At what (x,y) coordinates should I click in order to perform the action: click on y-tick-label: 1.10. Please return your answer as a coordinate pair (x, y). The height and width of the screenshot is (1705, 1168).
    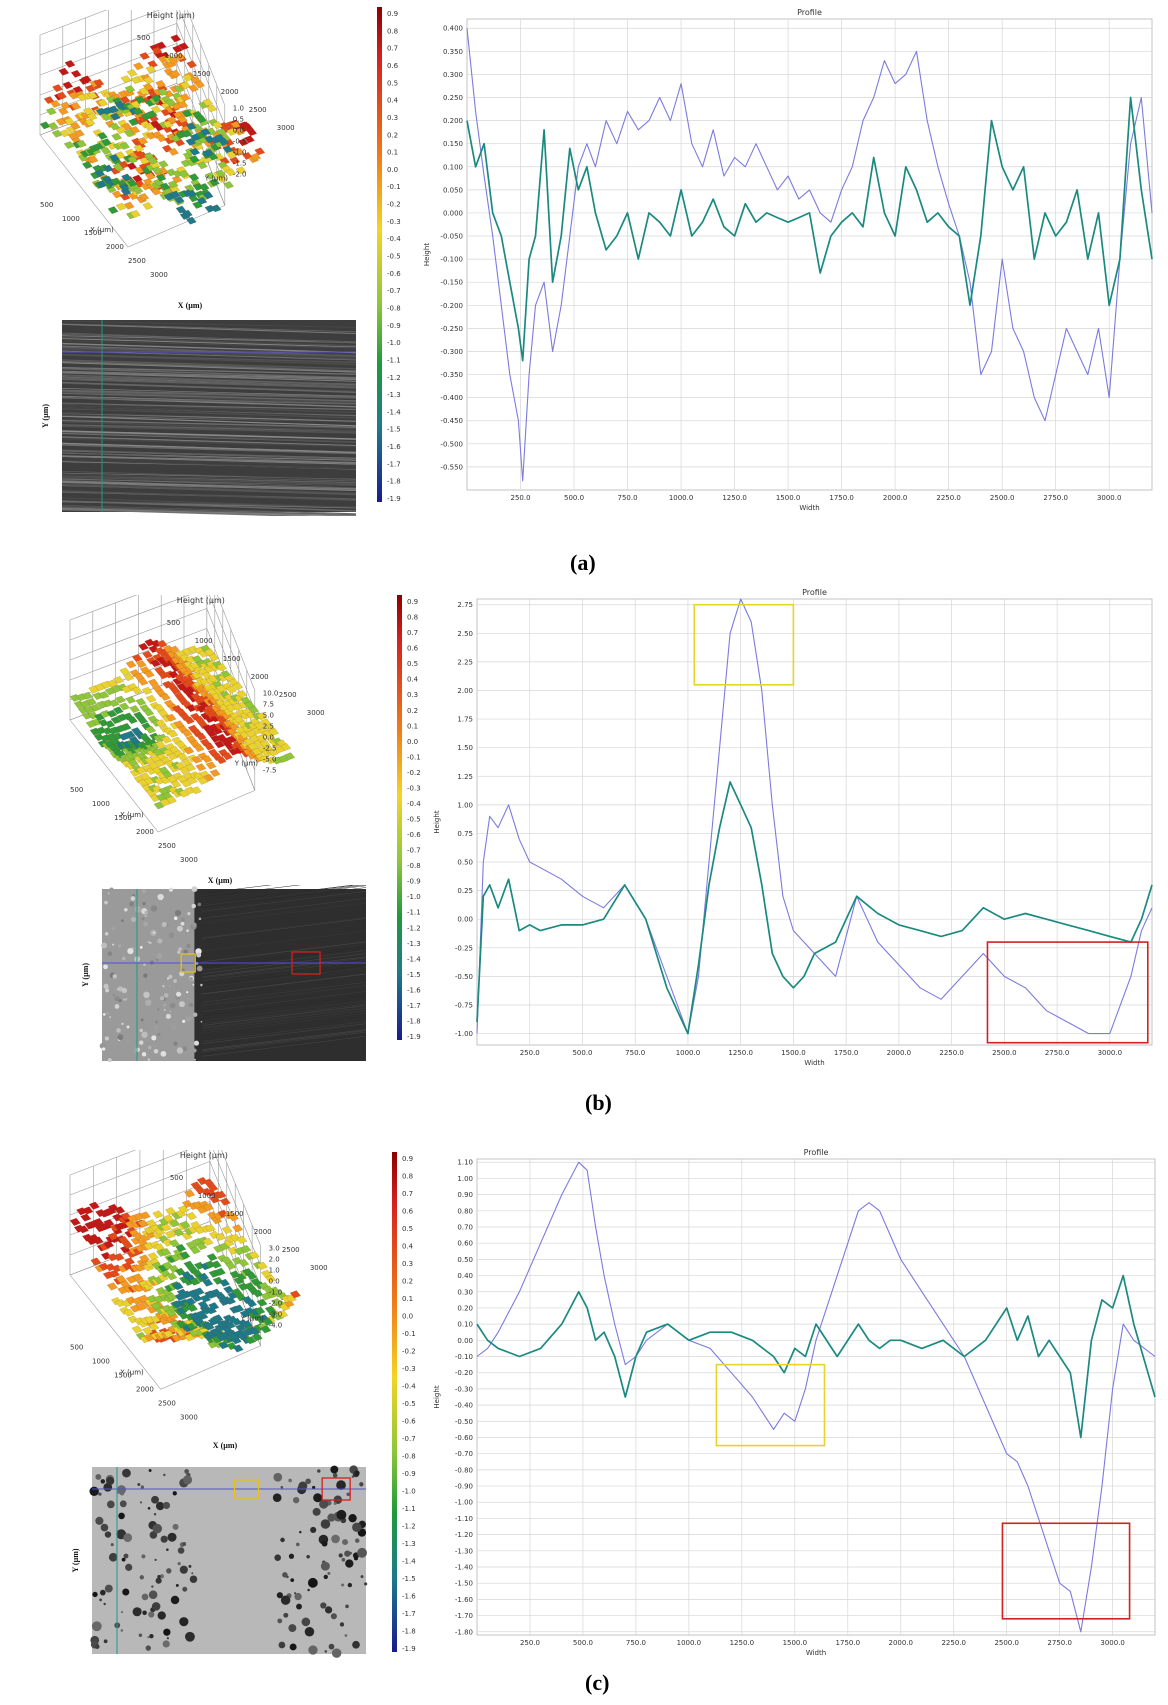
    Looking at the image, I should click on (465, 1163).